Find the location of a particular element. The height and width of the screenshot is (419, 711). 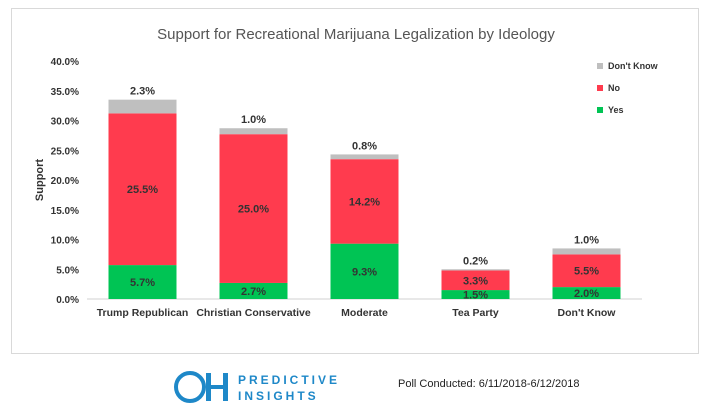

y-tick-label: 0.0% is located at coordinates (67, 300).